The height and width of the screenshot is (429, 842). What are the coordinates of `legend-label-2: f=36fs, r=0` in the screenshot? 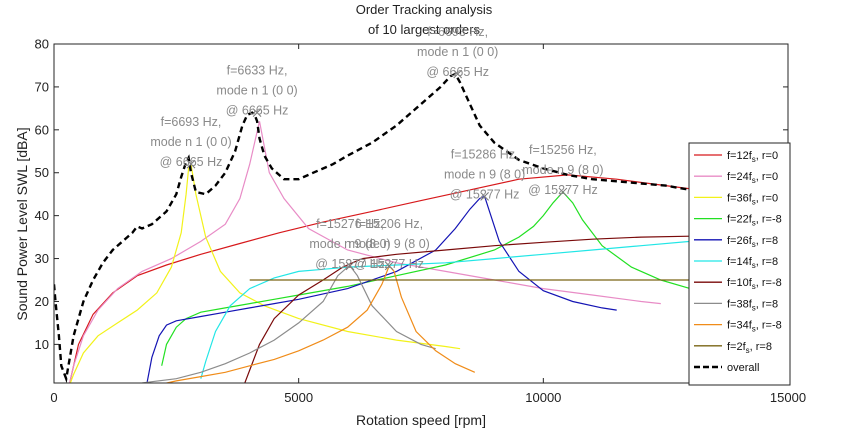 It's located at (752, 199).